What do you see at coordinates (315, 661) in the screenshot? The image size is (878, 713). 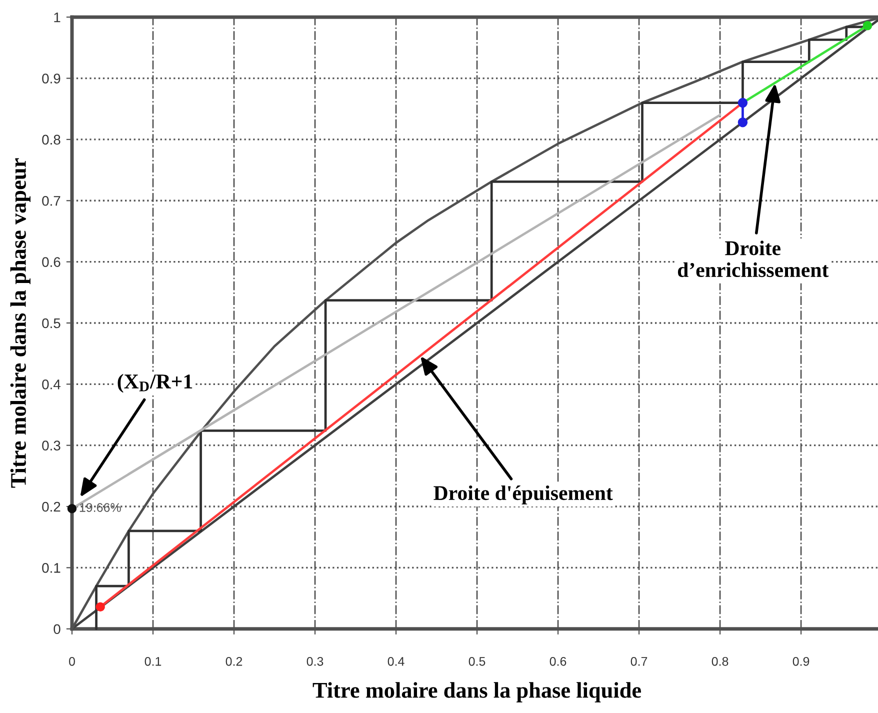 I see `x-tick-label: 0.3` at bounding box center [315, 661].